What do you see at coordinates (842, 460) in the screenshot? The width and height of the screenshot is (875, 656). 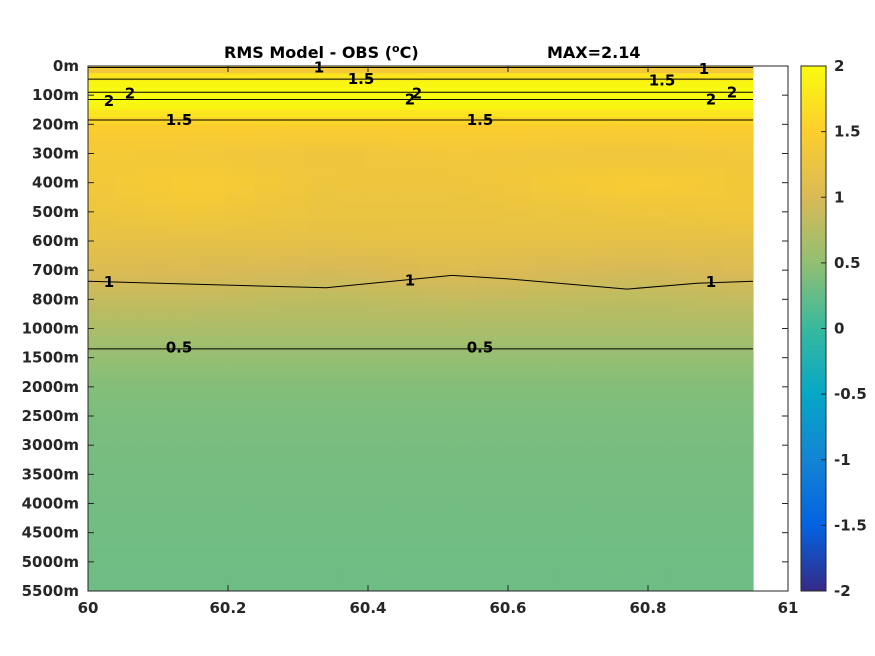 I see `colorbar-tick-label: -1` at bounding box center [842, 460].